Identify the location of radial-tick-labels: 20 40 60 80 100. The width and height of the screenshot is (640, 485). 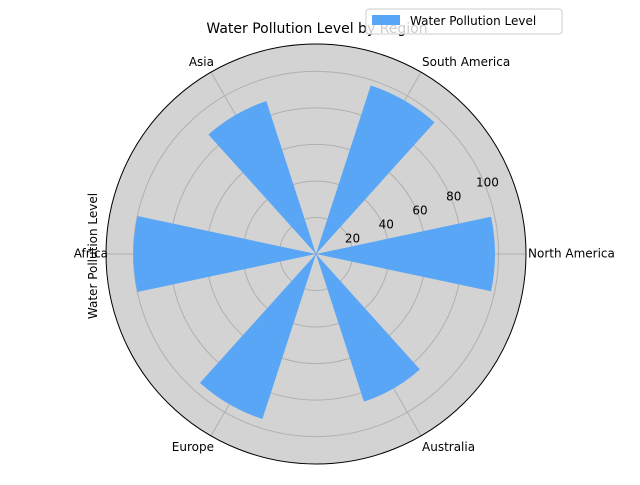
(422, 210).